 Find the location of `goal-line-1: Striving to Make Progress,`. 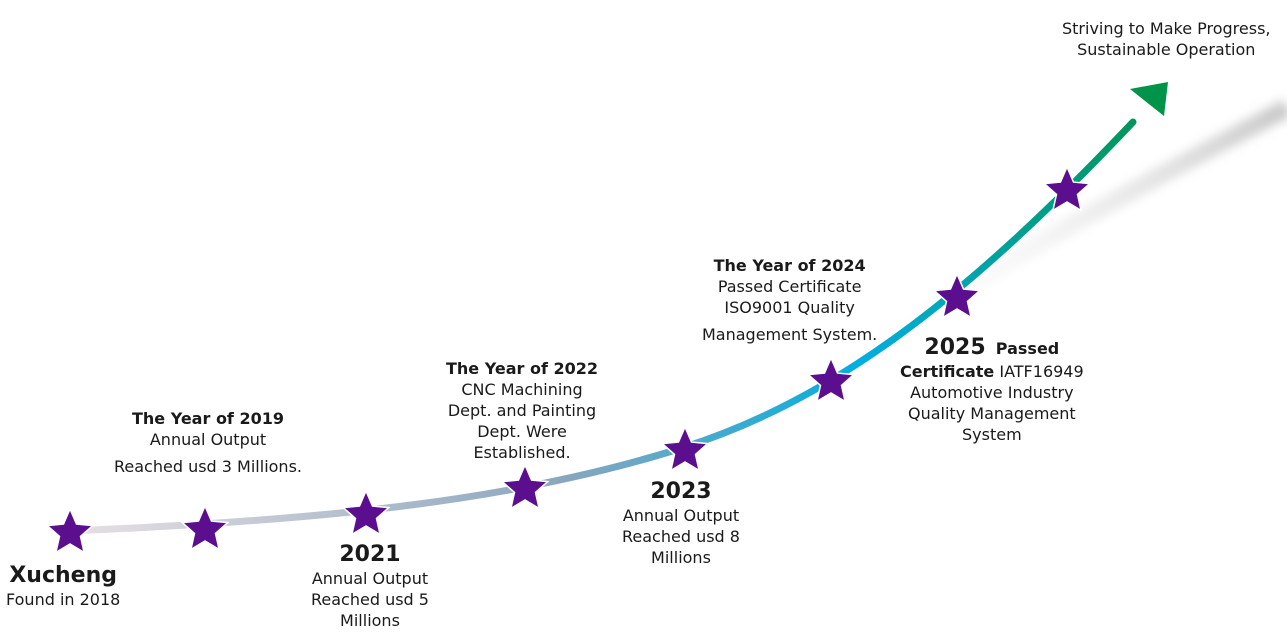

goal-line-1: Striving to Make Progress, is located at coordinates (1166, 28).